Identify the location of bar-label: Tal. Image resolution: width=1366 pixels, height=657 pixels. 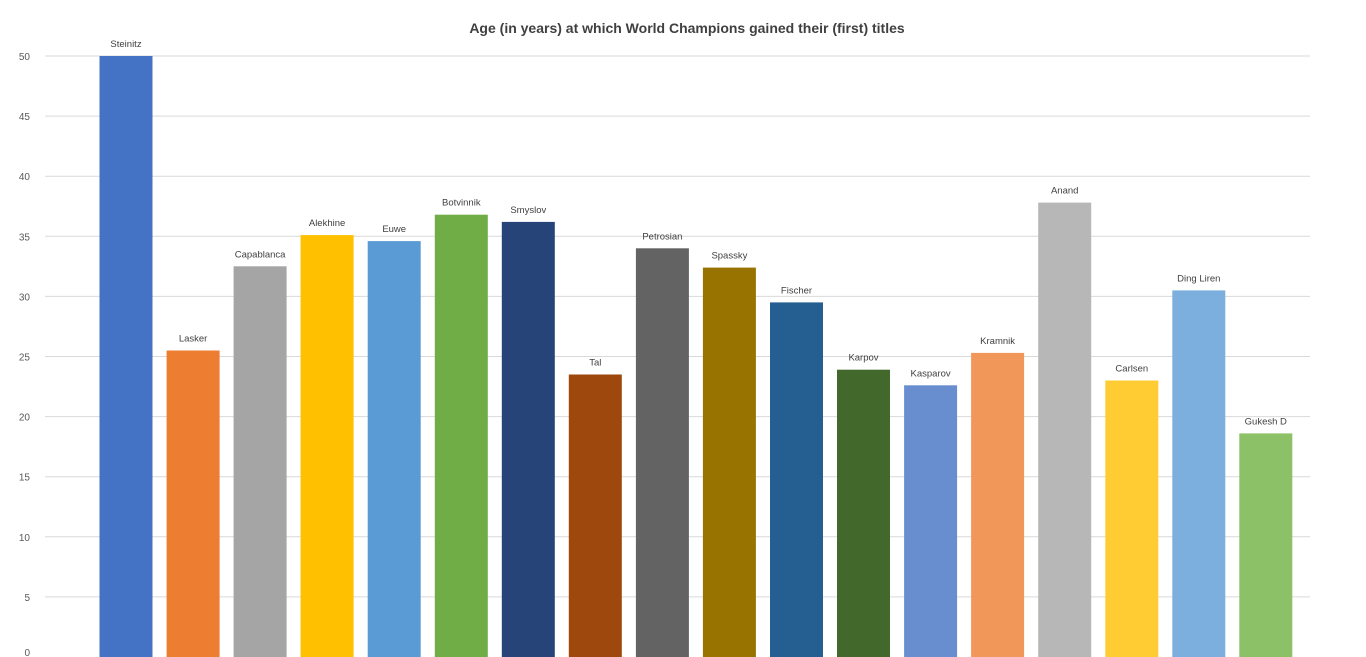
(595, 363).